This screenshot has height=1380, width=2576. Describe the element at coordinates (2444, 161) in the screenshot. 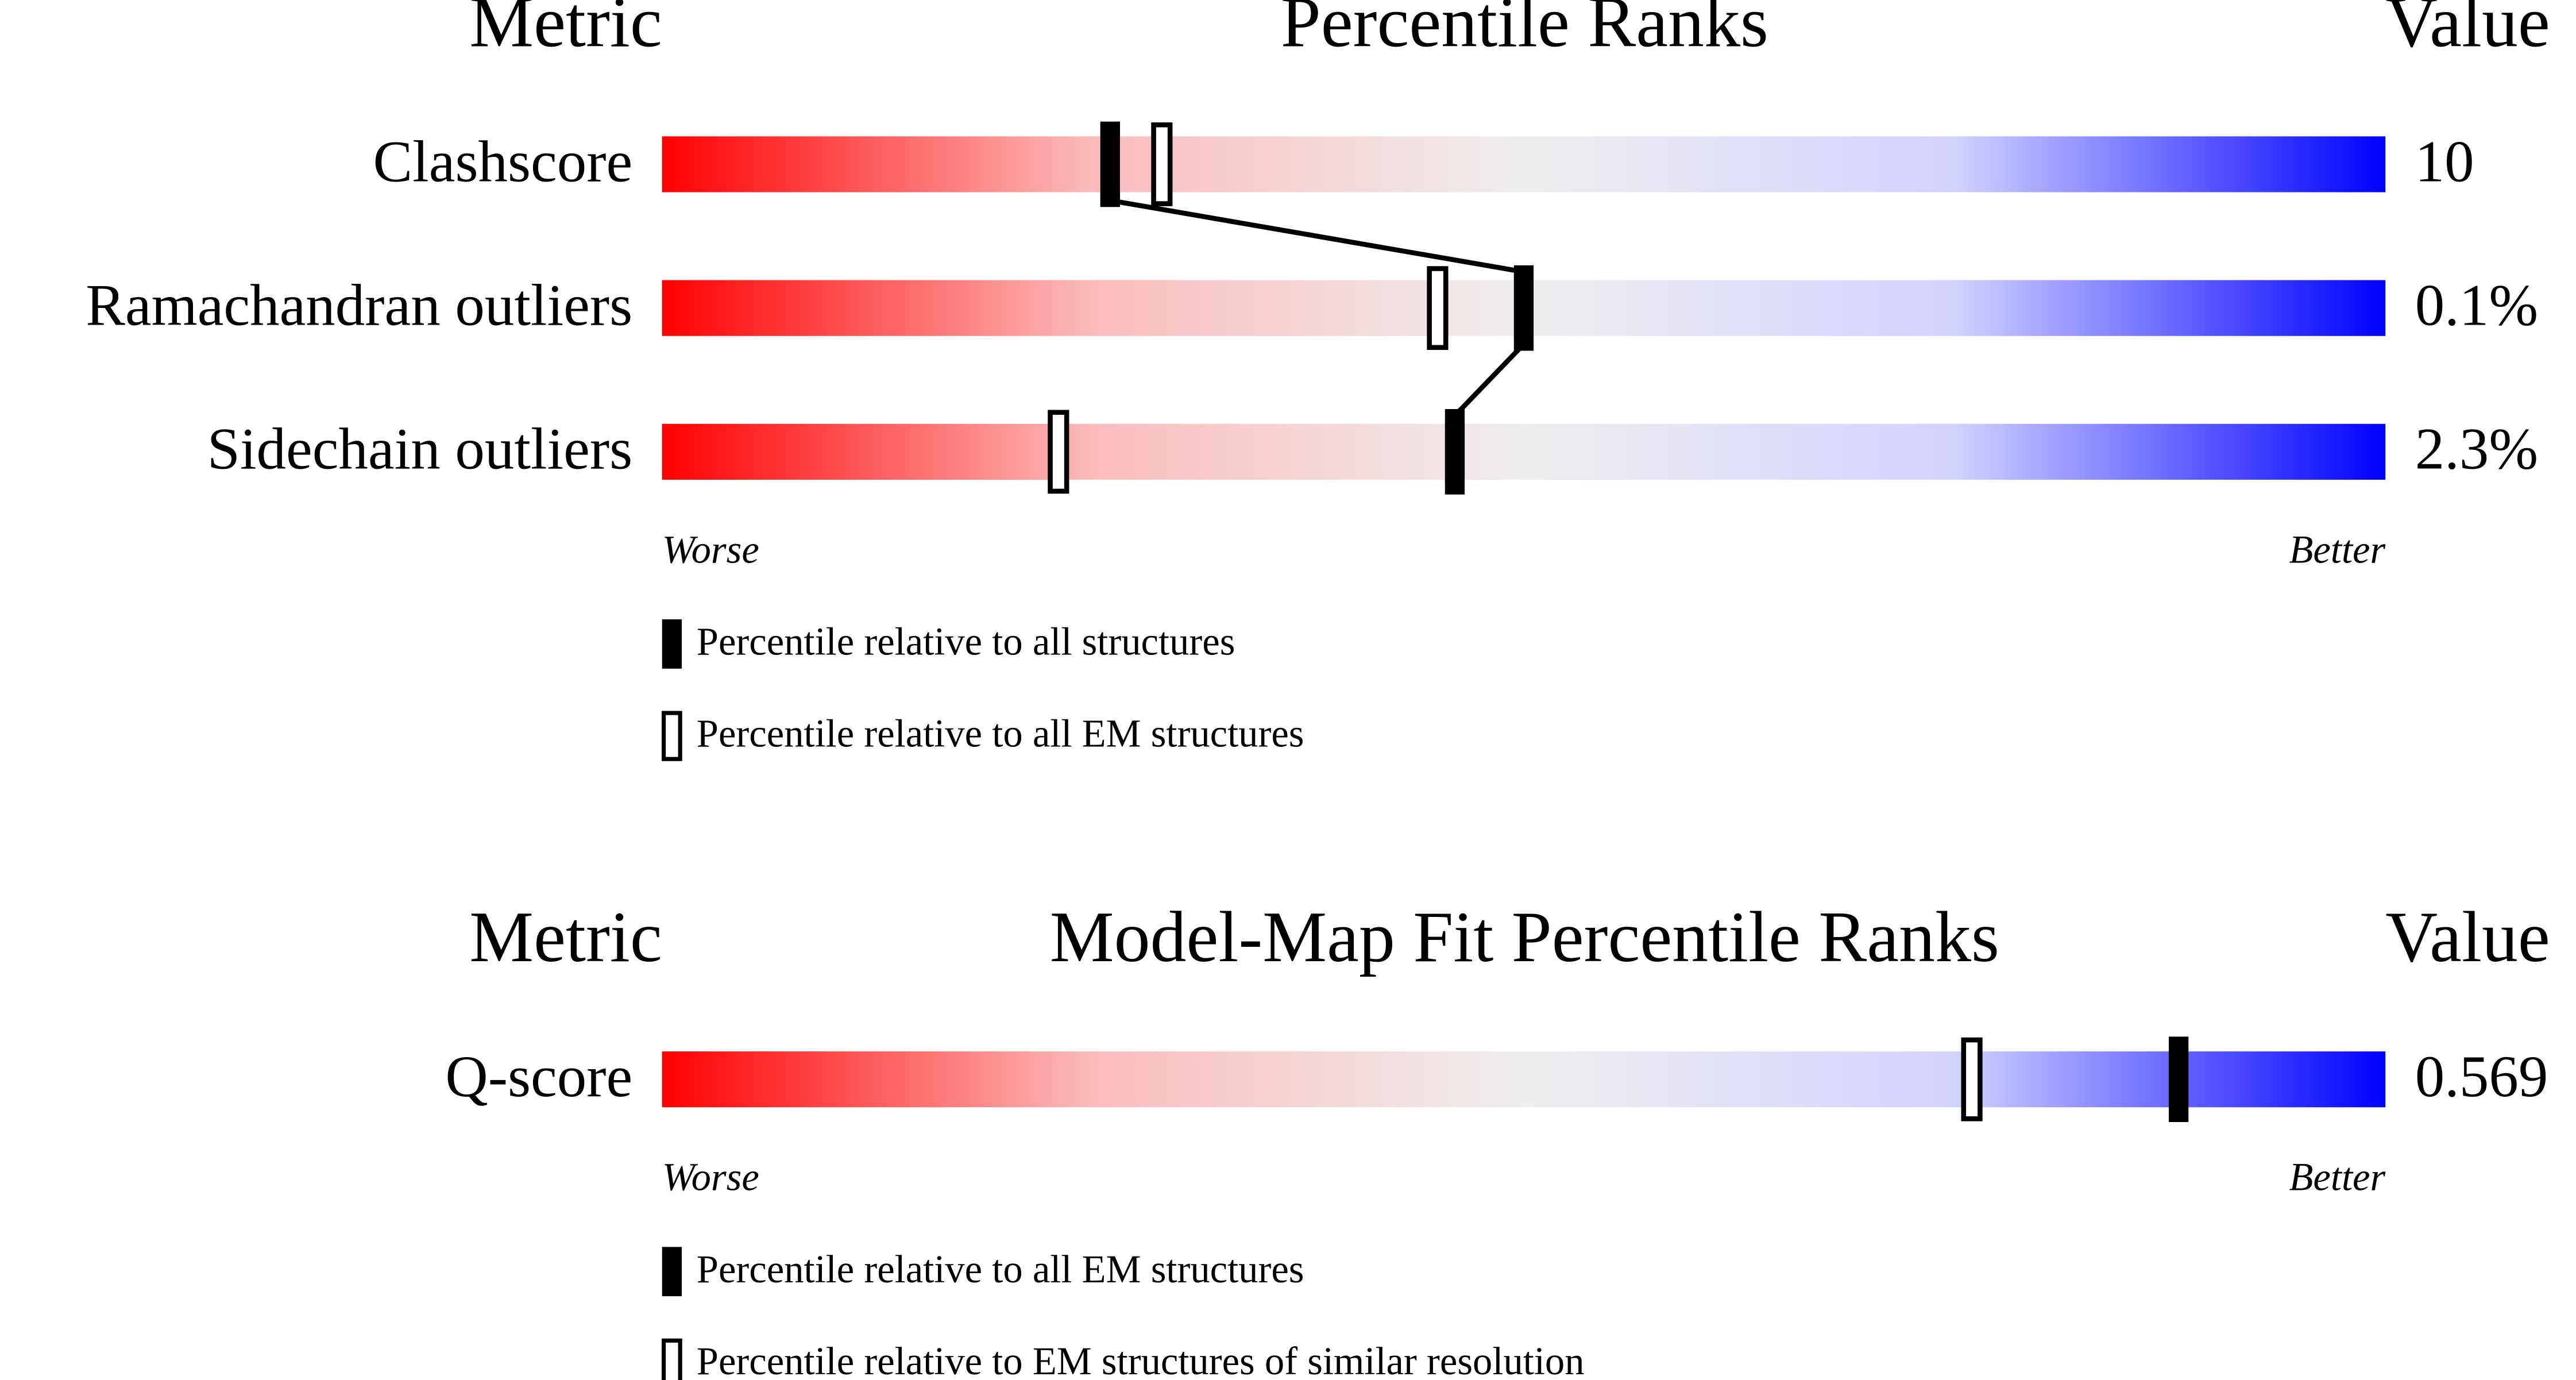

I see `metric-value: 10` at that location.